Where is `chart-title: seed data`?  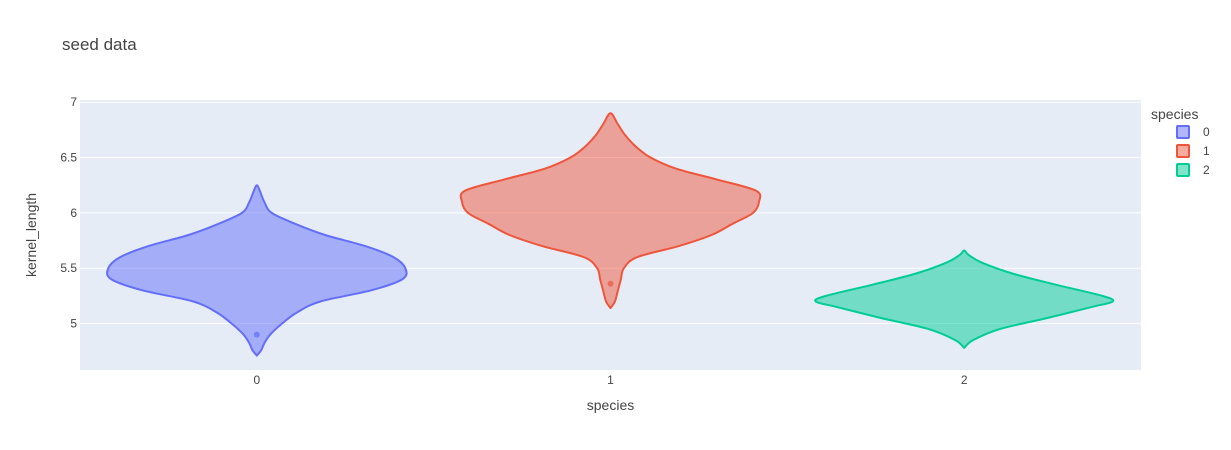
chart-title: seed data is located at coordinates (99, 44).